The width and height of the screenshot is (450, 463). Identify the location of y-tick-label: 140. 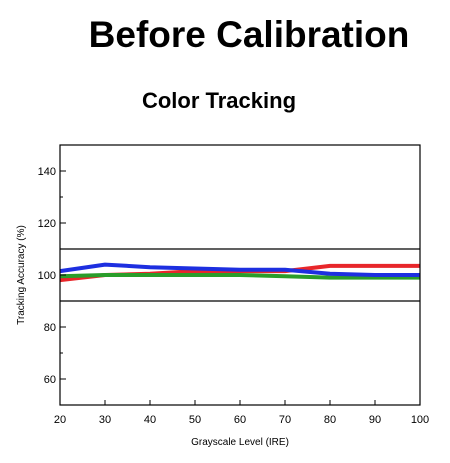
(47, 172).